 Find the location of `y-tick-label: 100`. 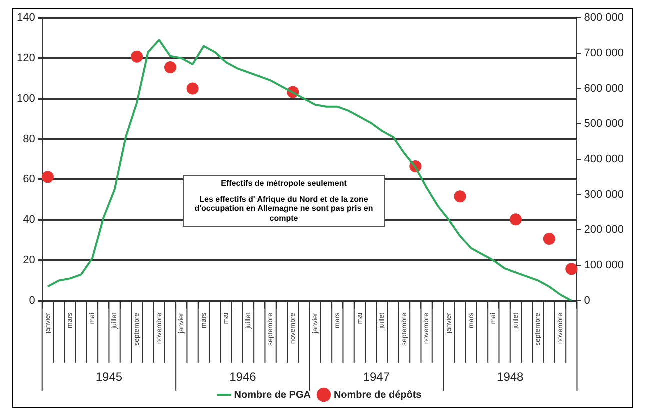

y-tick-label: 100 is located at coordinates (26, 98).